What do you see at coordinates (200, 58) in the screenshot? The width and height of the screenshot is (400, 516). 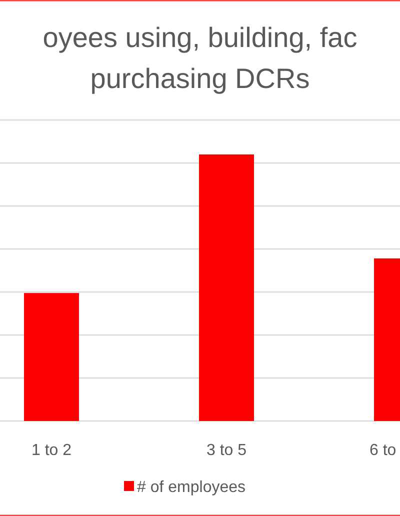 I see `chart-title: oyees using, building, fac purchasing DCRs` at bounding box center [200, 58].